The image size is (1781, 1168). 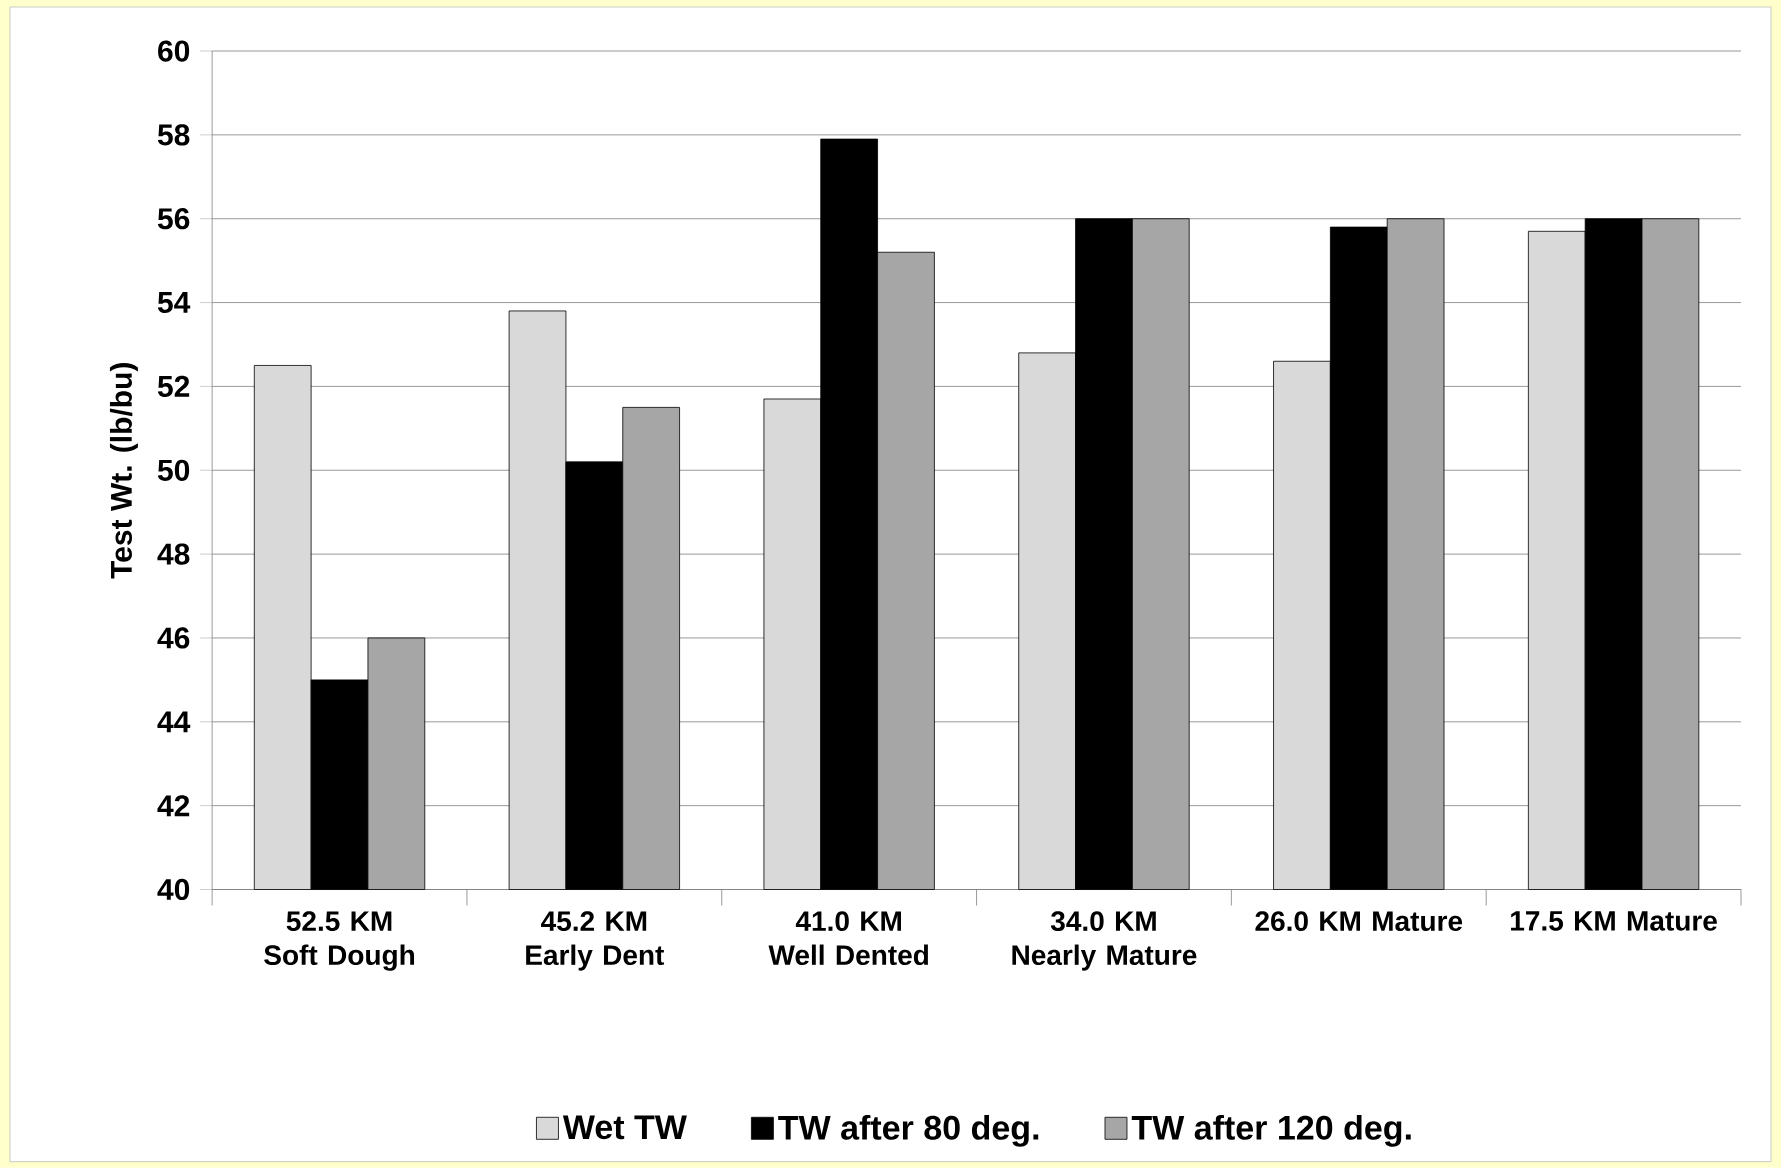 What do you see at coordinates (173, 890) in the screenshot?
I see `y-tick-label: 40` at bounding box center [173, 890].